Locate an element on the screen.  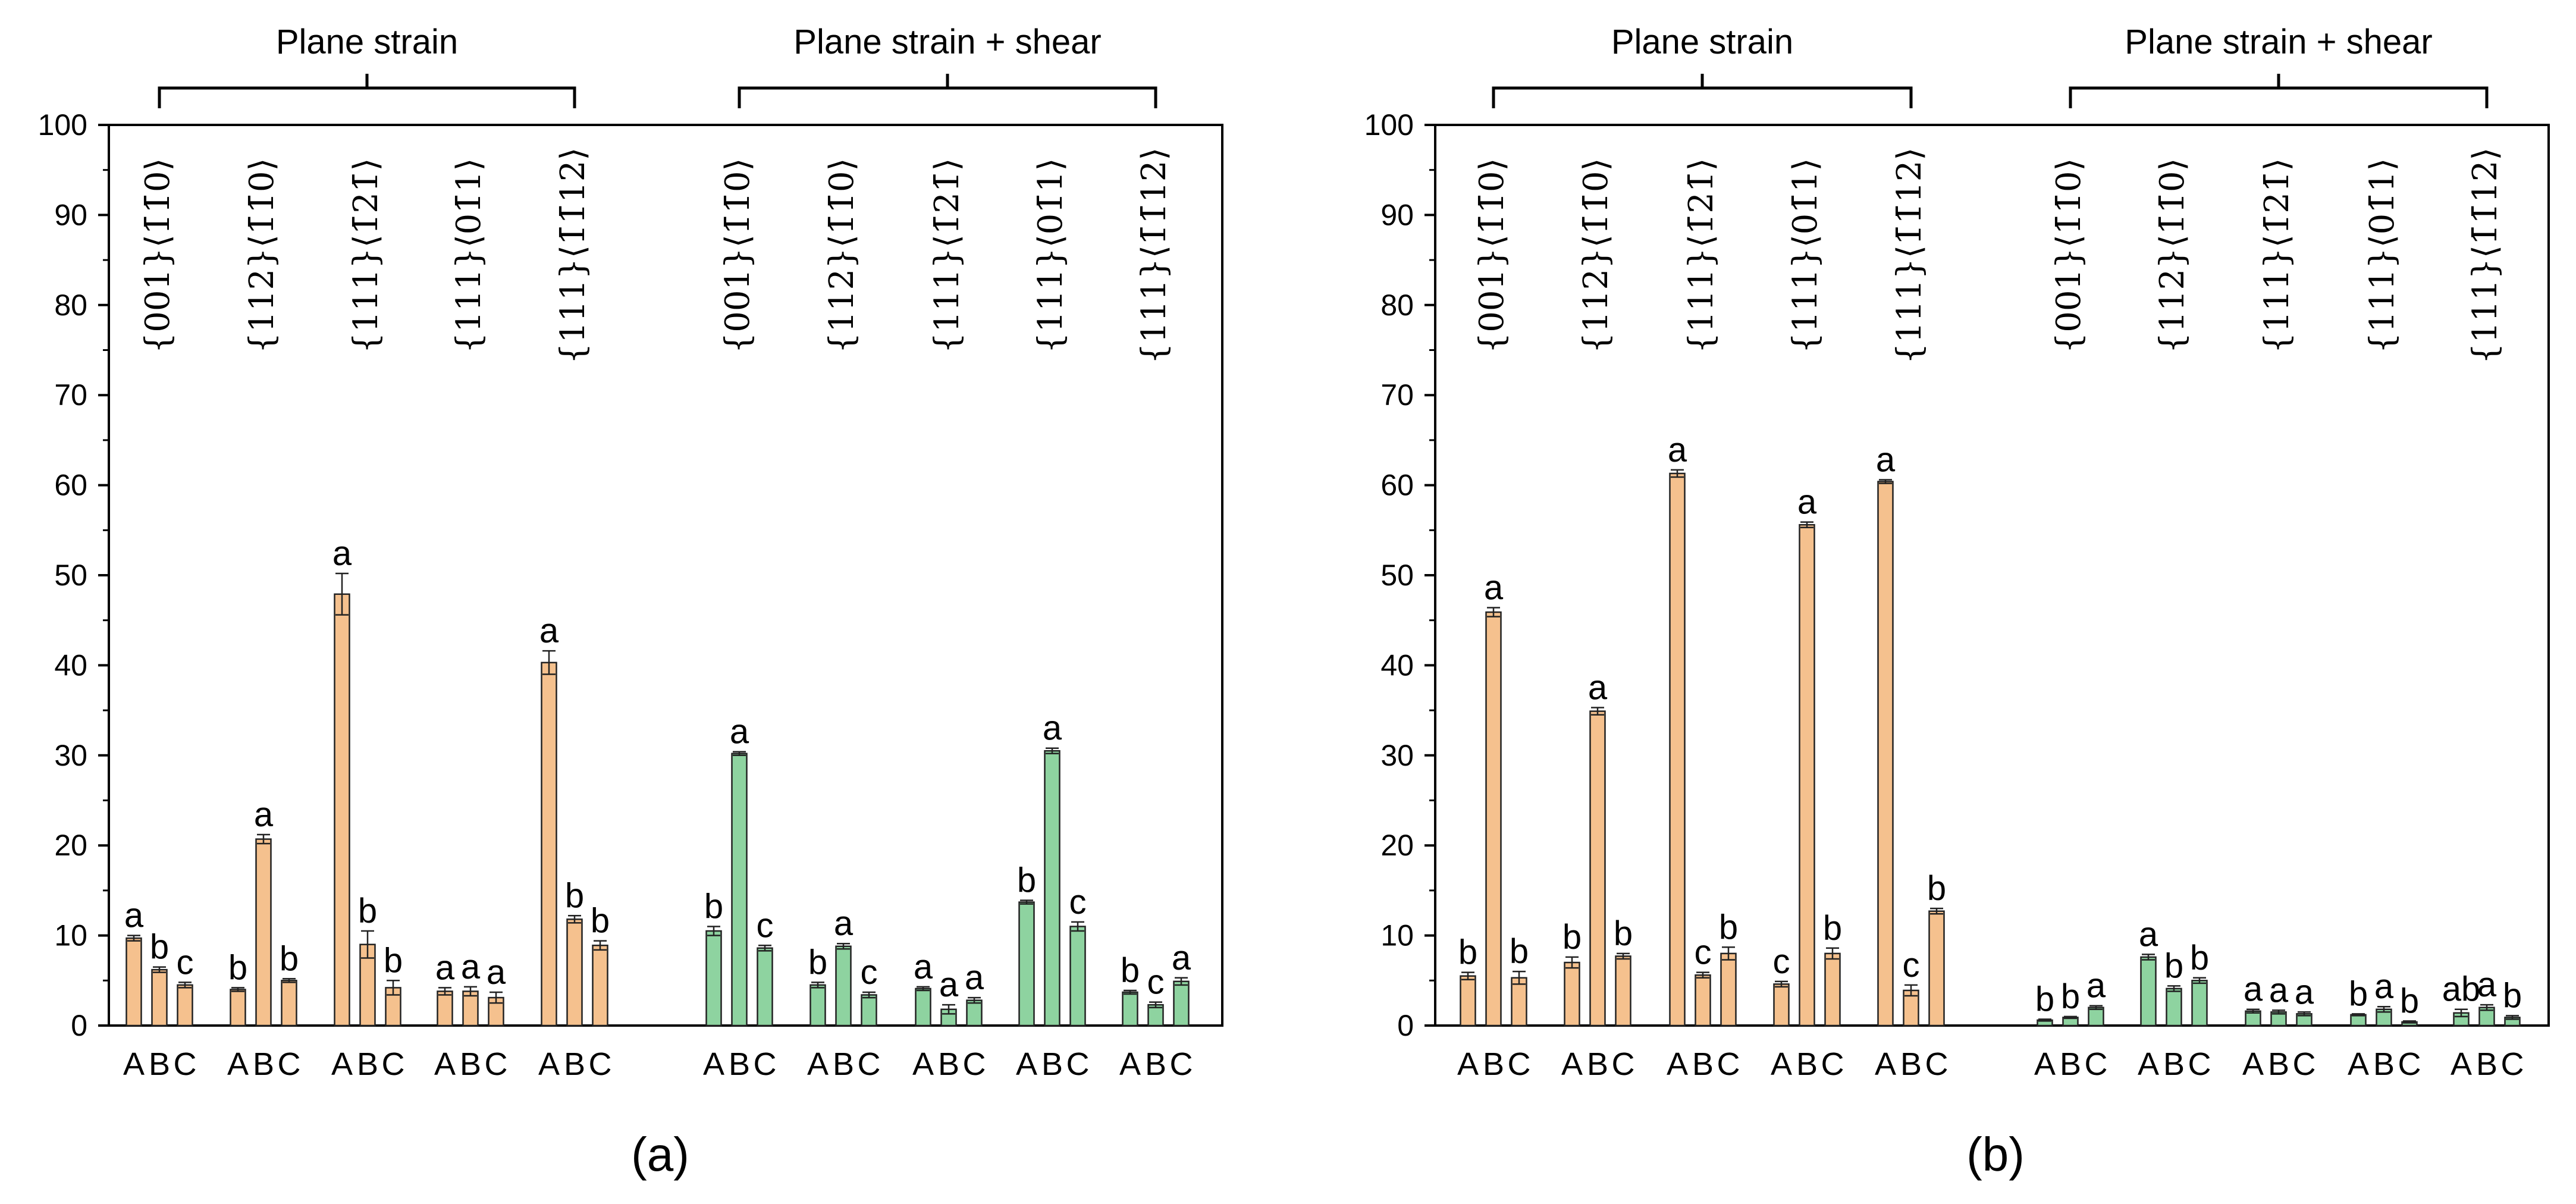
orientation-label: {111}⟨1̄21̄⟩ is located at coordinates (366, 256).